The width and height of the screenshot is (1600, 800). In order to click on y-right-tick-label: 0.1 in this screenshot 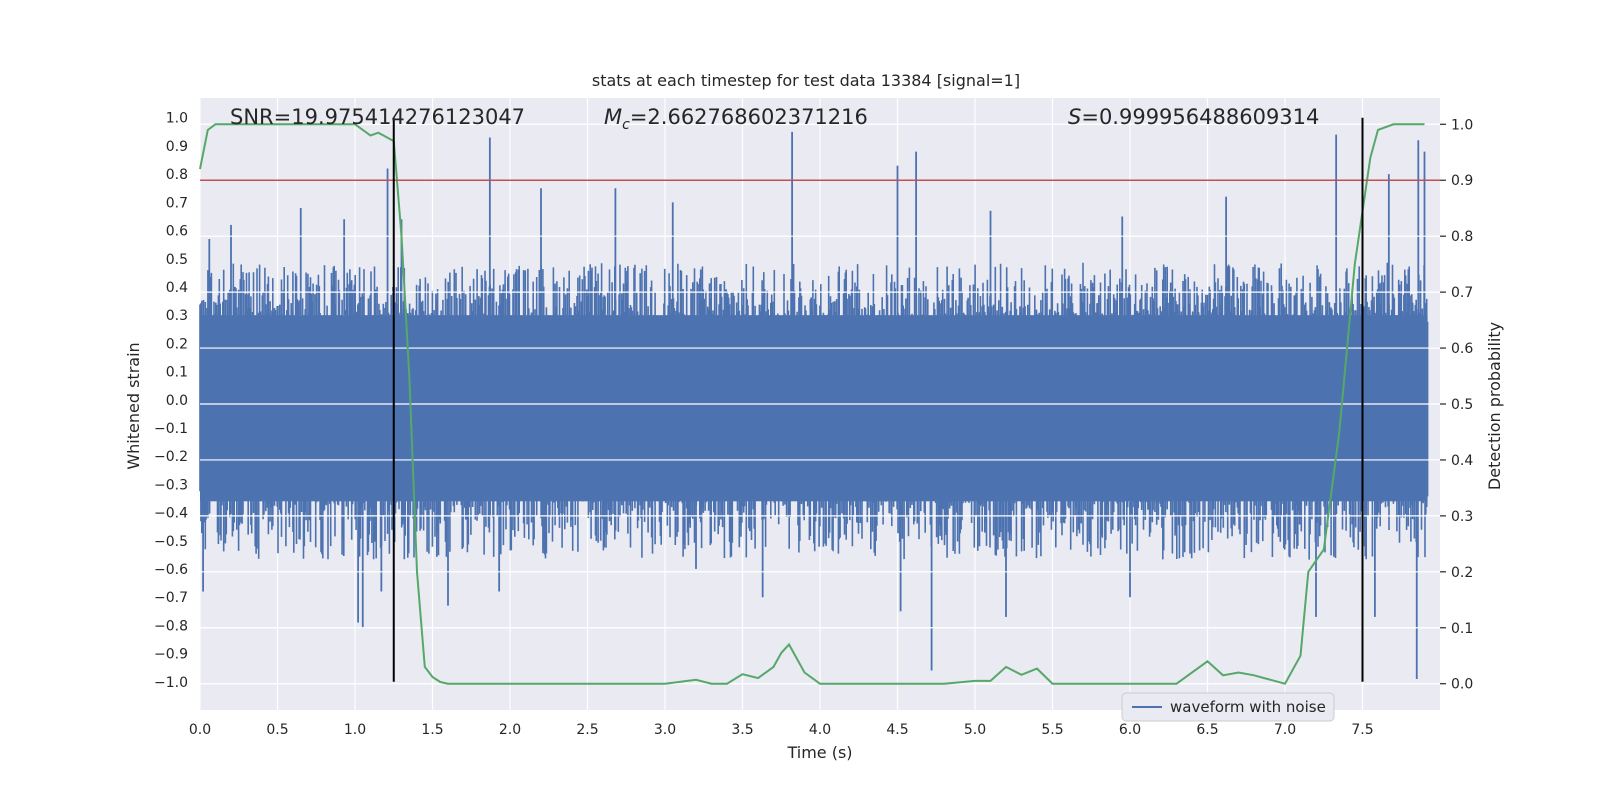, I will do `click(1462, 629)`.